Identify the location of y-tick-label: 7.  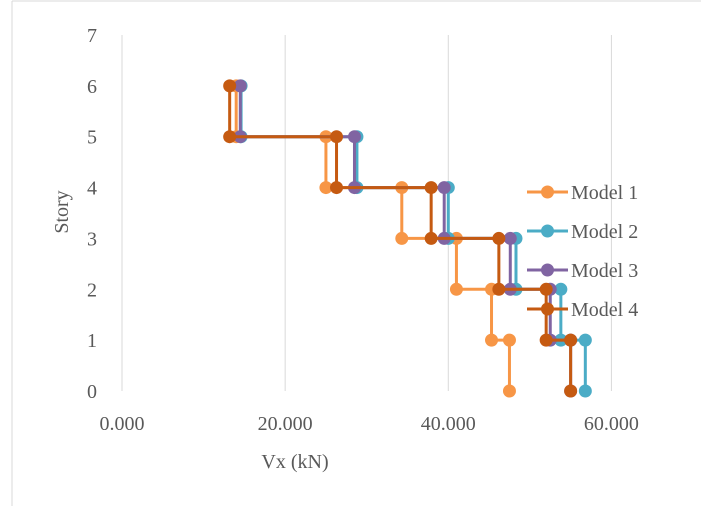
(92, 36).